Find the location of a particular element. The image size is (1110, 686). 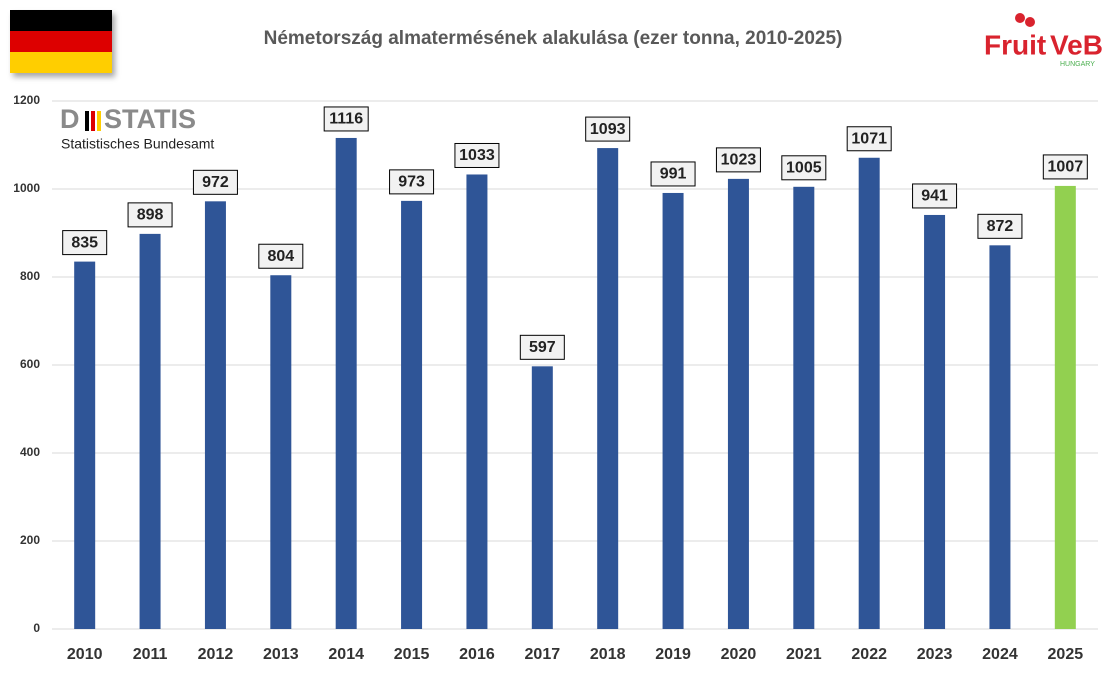

x-tick-label: 2014 is located at coordinates (346, 654).